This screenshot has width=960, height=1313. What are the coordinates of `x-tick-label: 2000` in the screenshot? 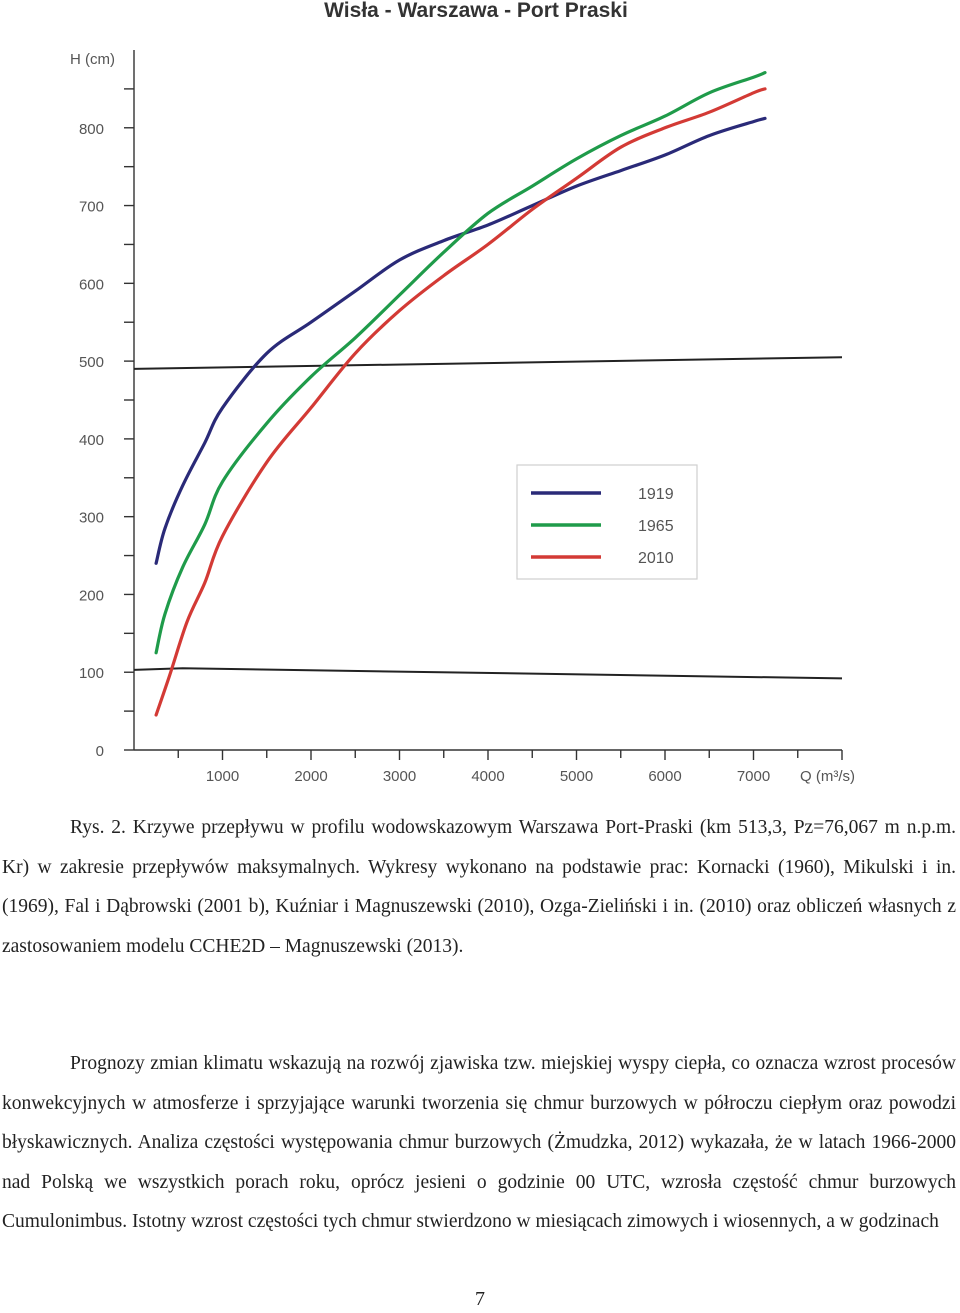 It's located at (310, 776).